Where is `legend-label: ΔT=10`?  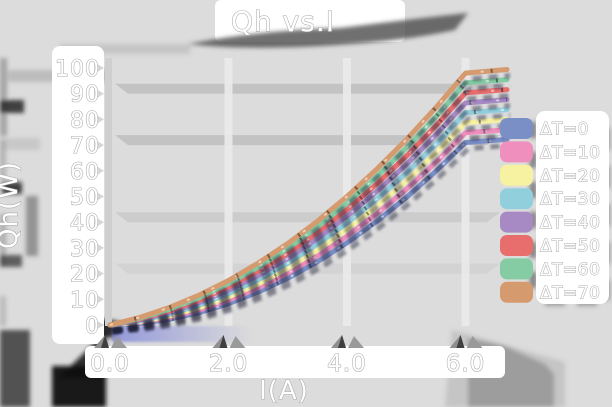
legend-label: ΔT=10 is located at coordinates (570, 153).